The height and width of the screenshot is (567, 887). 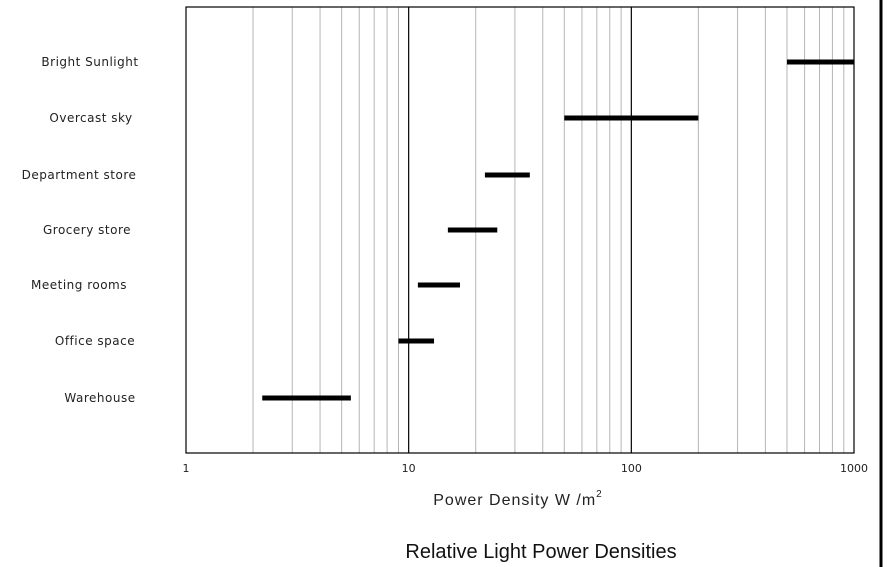 I want to click on category-label: Meeting rooms, so click(x=79, y=285).